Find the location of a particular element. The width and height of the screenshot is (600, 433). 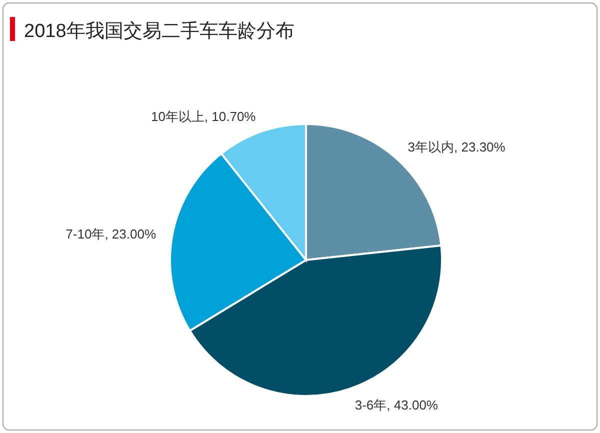

slice-label: 7-10年, 23.00% is located at coordinates (111, 234).